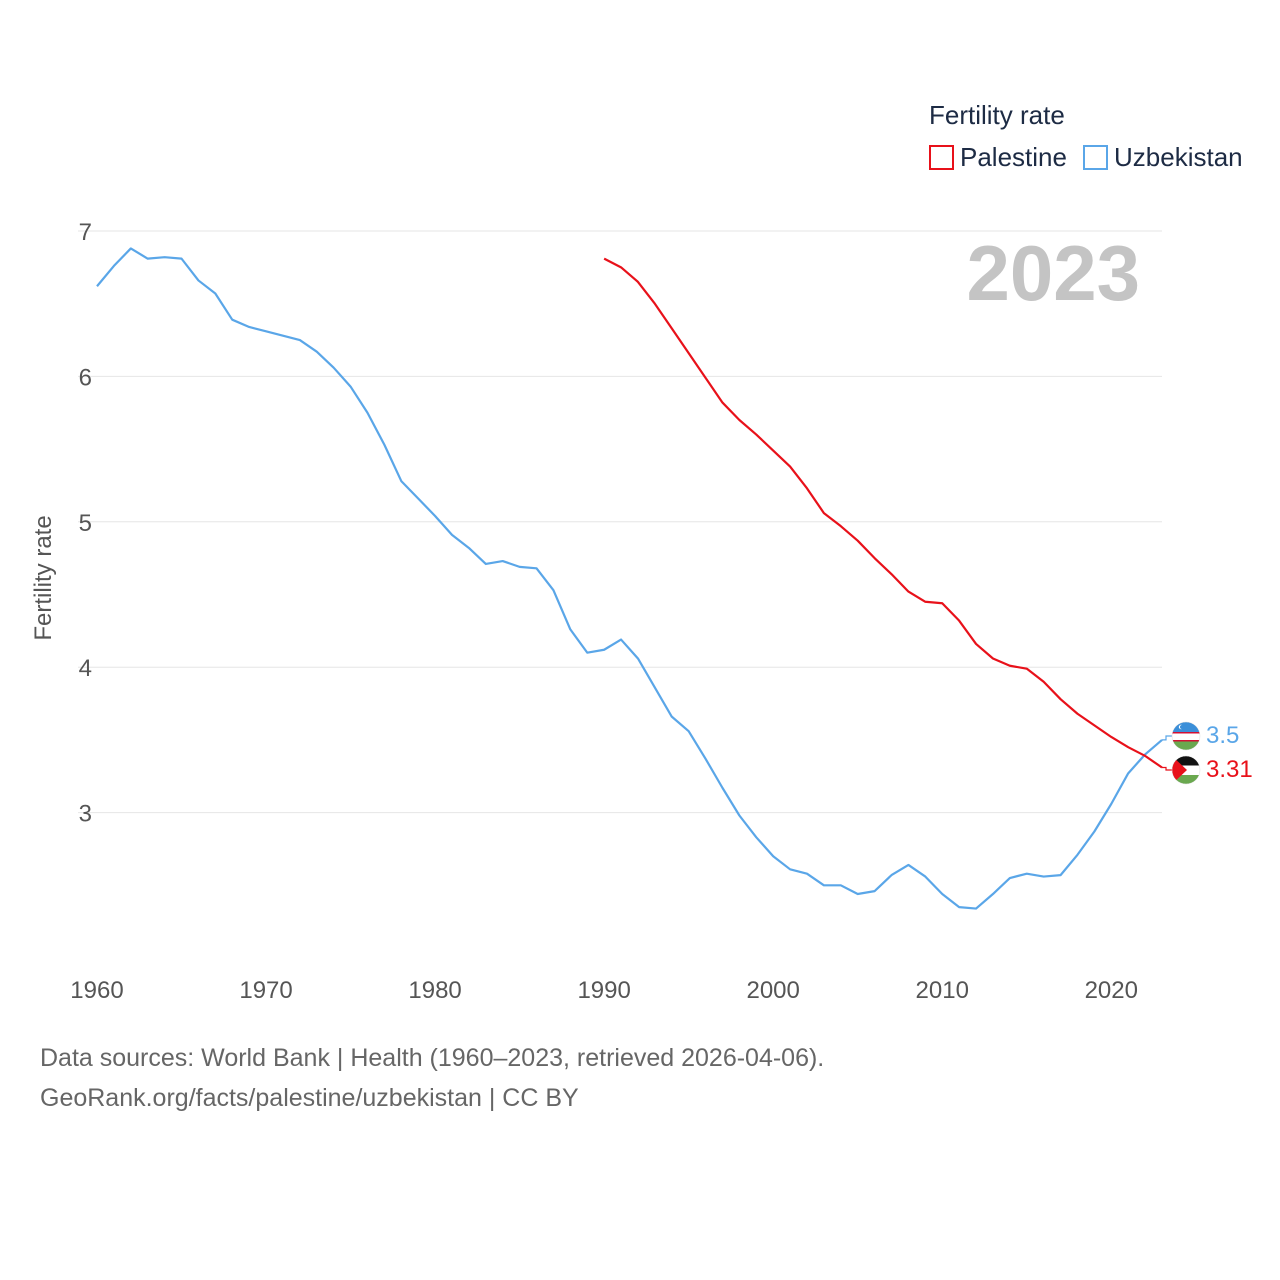  What do you see at coordinates (434, 990) in the screenshot?
I see `x-tick-label: 1980` at bounding box center [434, 990].